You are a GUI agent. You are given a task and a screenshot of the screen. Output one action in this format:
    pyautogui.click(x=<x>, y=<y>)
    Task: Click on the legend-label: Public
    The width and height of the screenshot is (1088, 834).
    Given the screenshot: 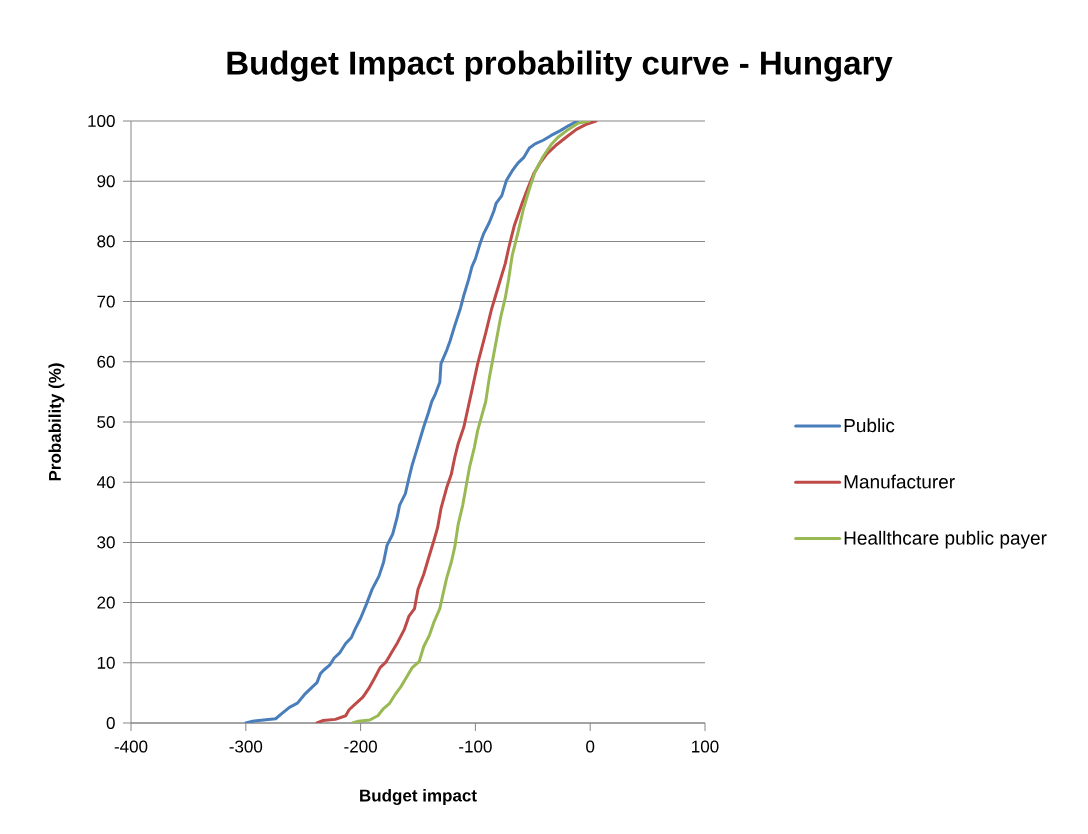 What is the action you would take?
    pyautogui.click(x=869, y=425)
    